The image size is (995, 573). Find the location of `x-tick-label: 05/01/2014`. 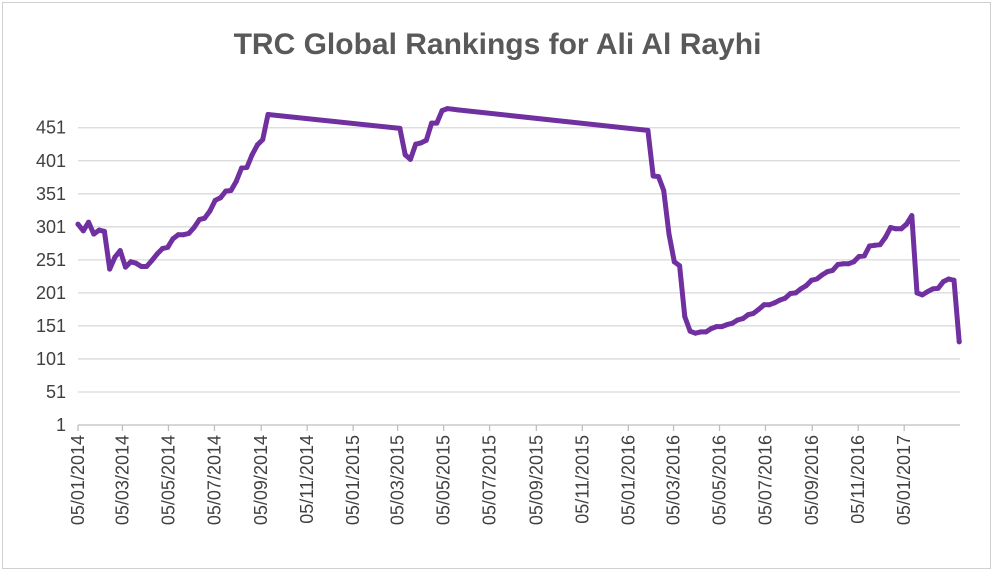

x-tick-label: 05/01/2014 is located at coordinates (78, 480).